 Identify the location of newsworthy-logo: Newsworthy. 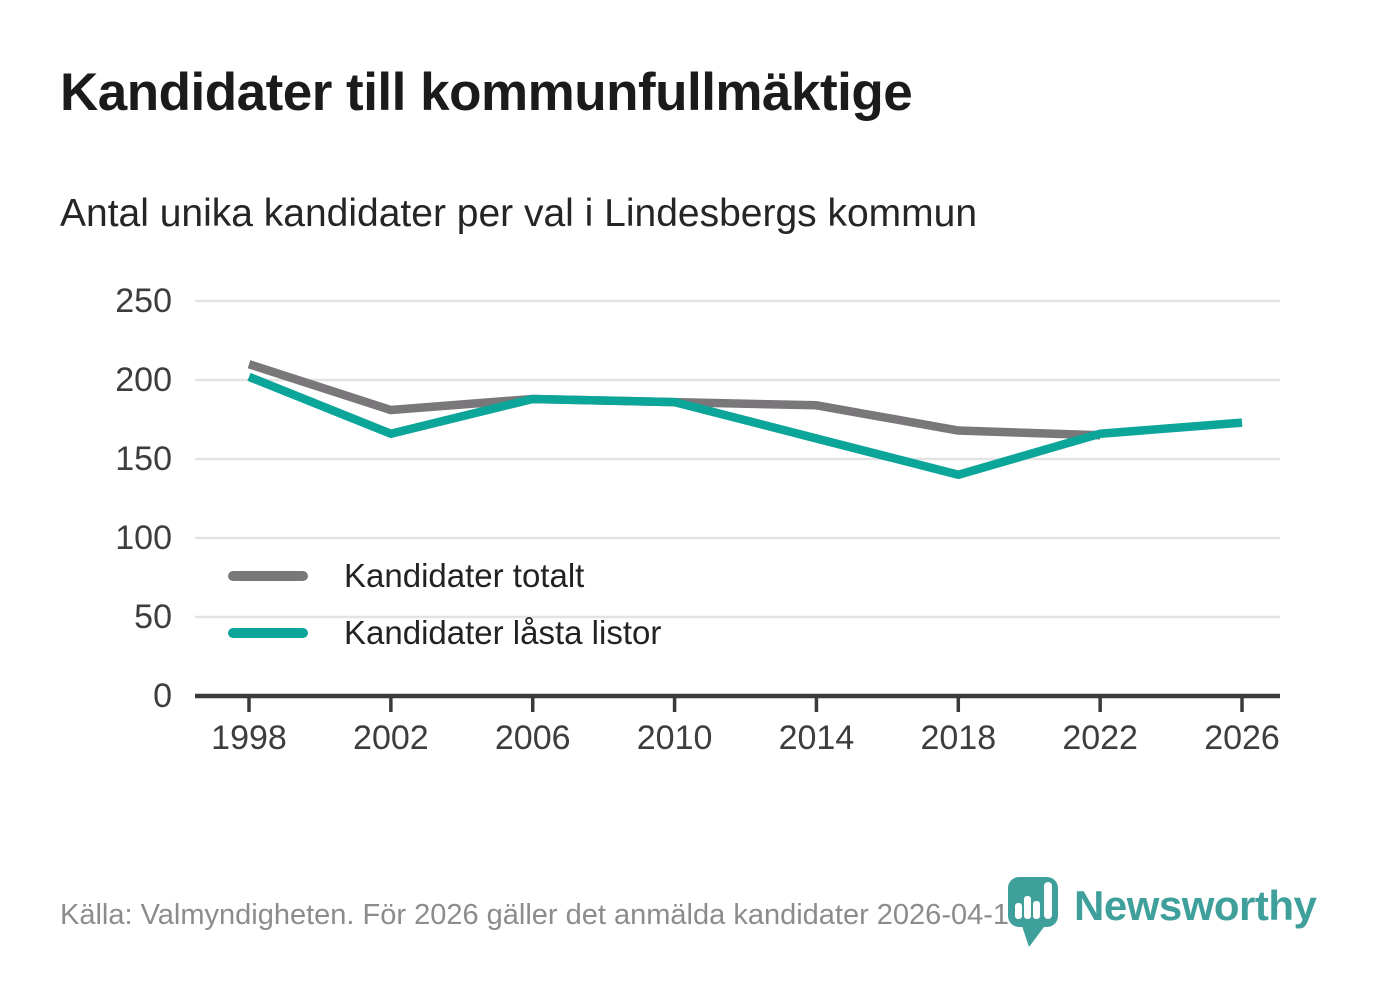
(1162, 917).